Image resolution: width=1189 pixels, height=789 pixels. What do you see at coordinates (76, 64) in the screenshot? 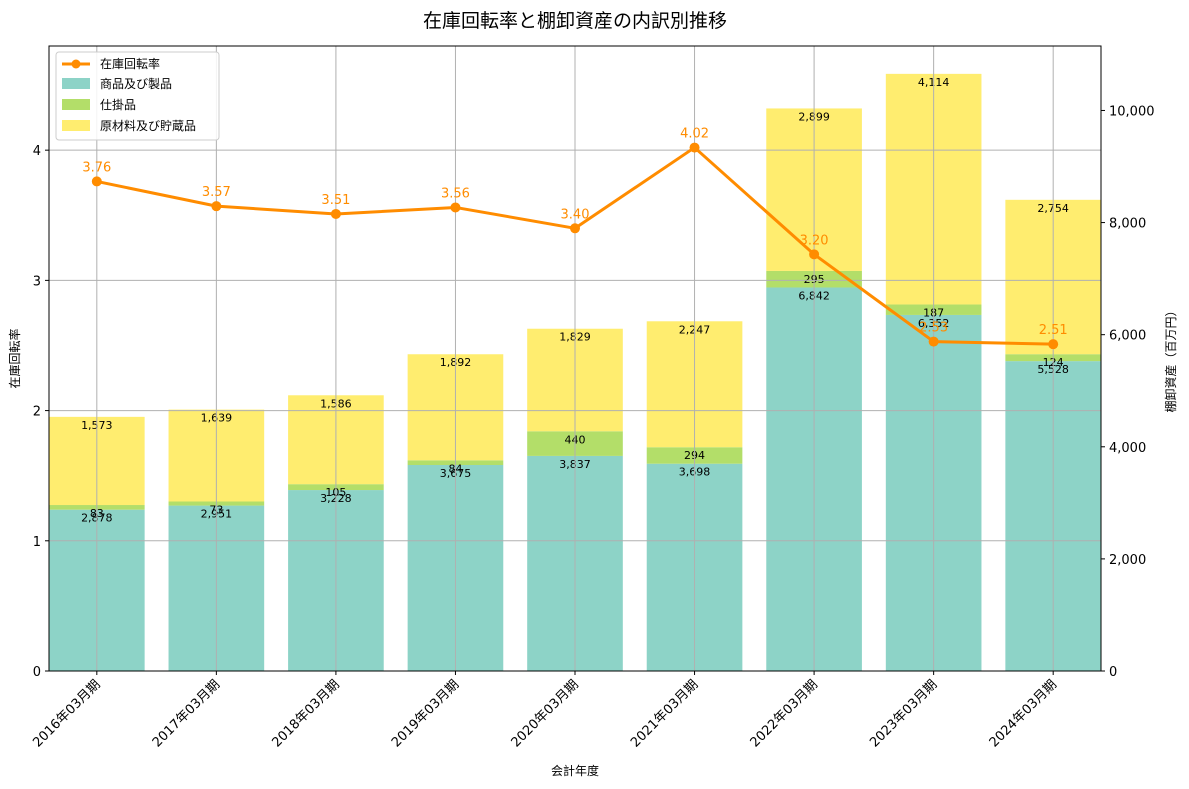
I see `legend-line-marker` at bounding box center [76, 64].